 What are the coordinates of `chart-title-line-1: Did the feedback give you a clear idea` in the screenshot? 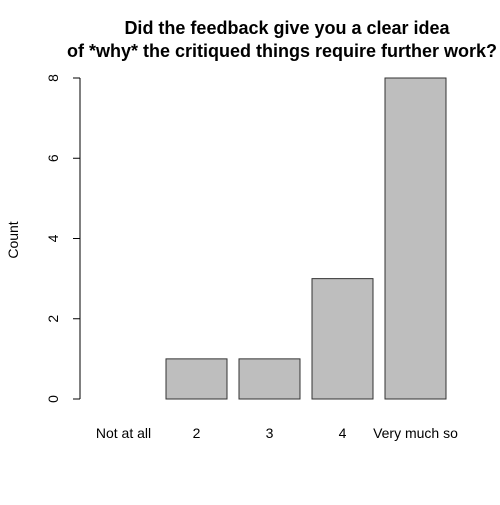 It's located at (287, 28).